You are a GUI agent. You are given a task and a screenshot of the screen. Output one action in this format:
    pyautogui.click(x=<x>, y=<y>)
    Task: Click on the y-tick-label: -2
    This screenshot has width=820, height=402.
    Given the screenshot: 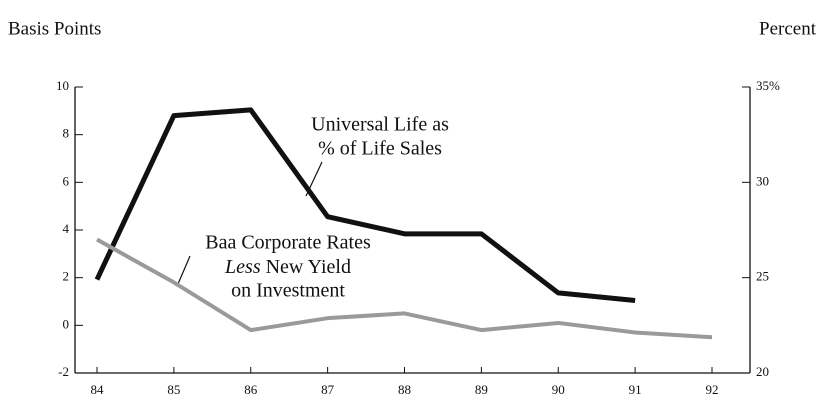 What is the action you would take?
    pyautogui.click(x=63, y=371)
    